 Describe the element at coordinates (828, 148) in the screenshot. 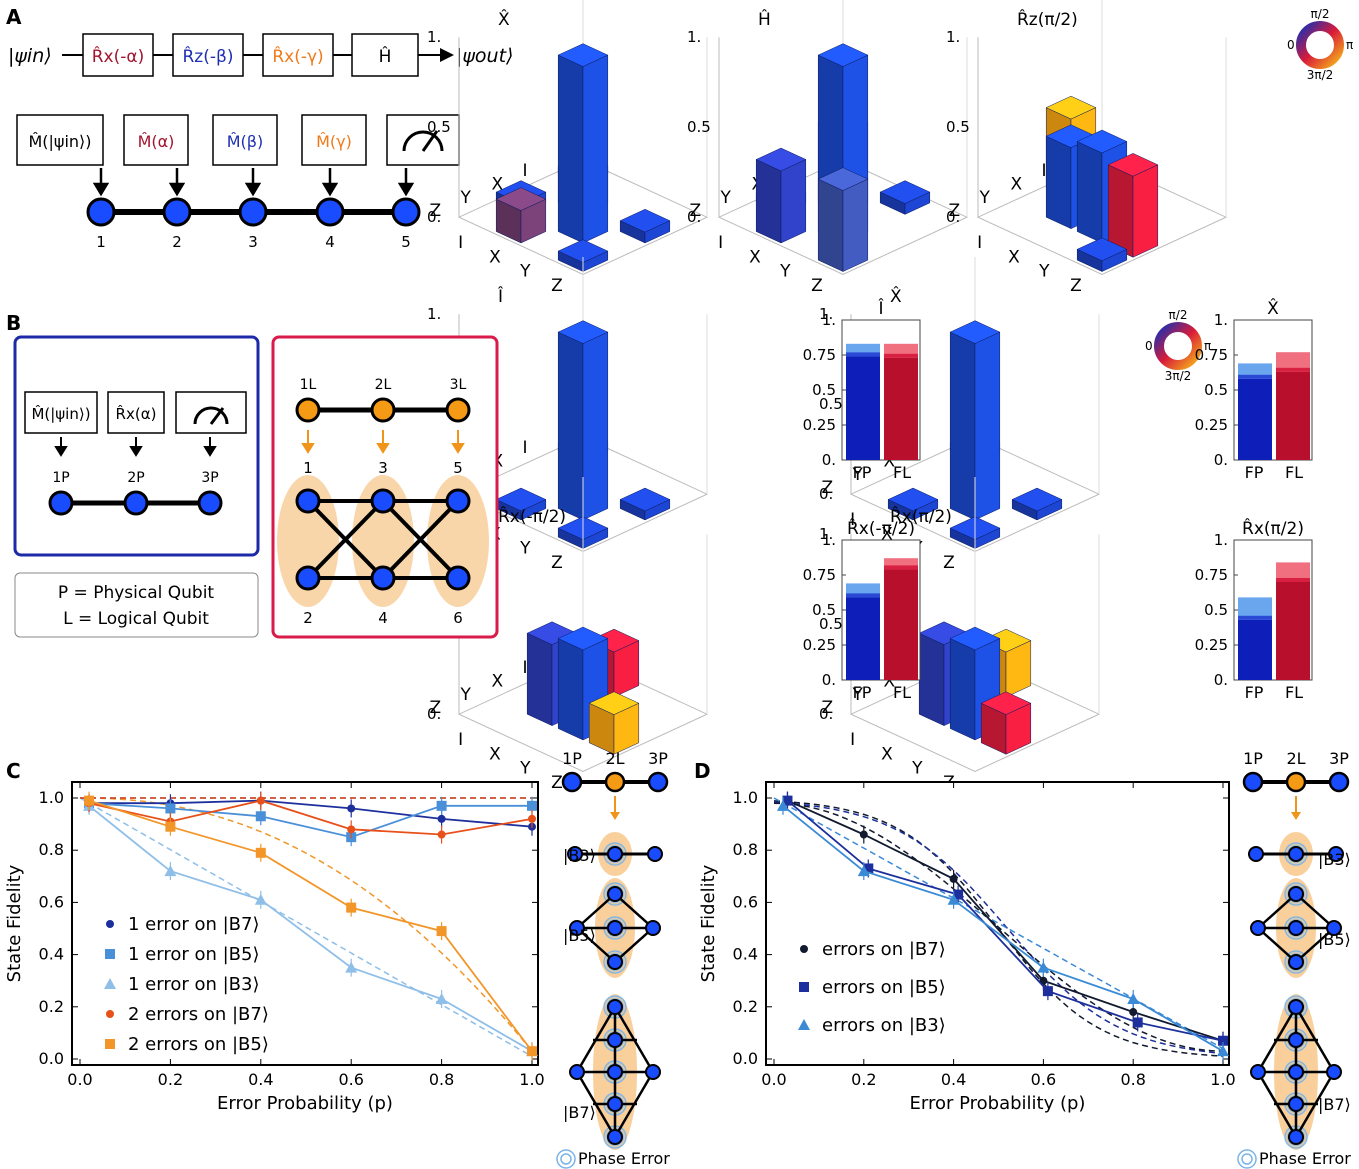

I see `tomography-plot: 1.0.50.ĤZIYXXYIZ` at that location.